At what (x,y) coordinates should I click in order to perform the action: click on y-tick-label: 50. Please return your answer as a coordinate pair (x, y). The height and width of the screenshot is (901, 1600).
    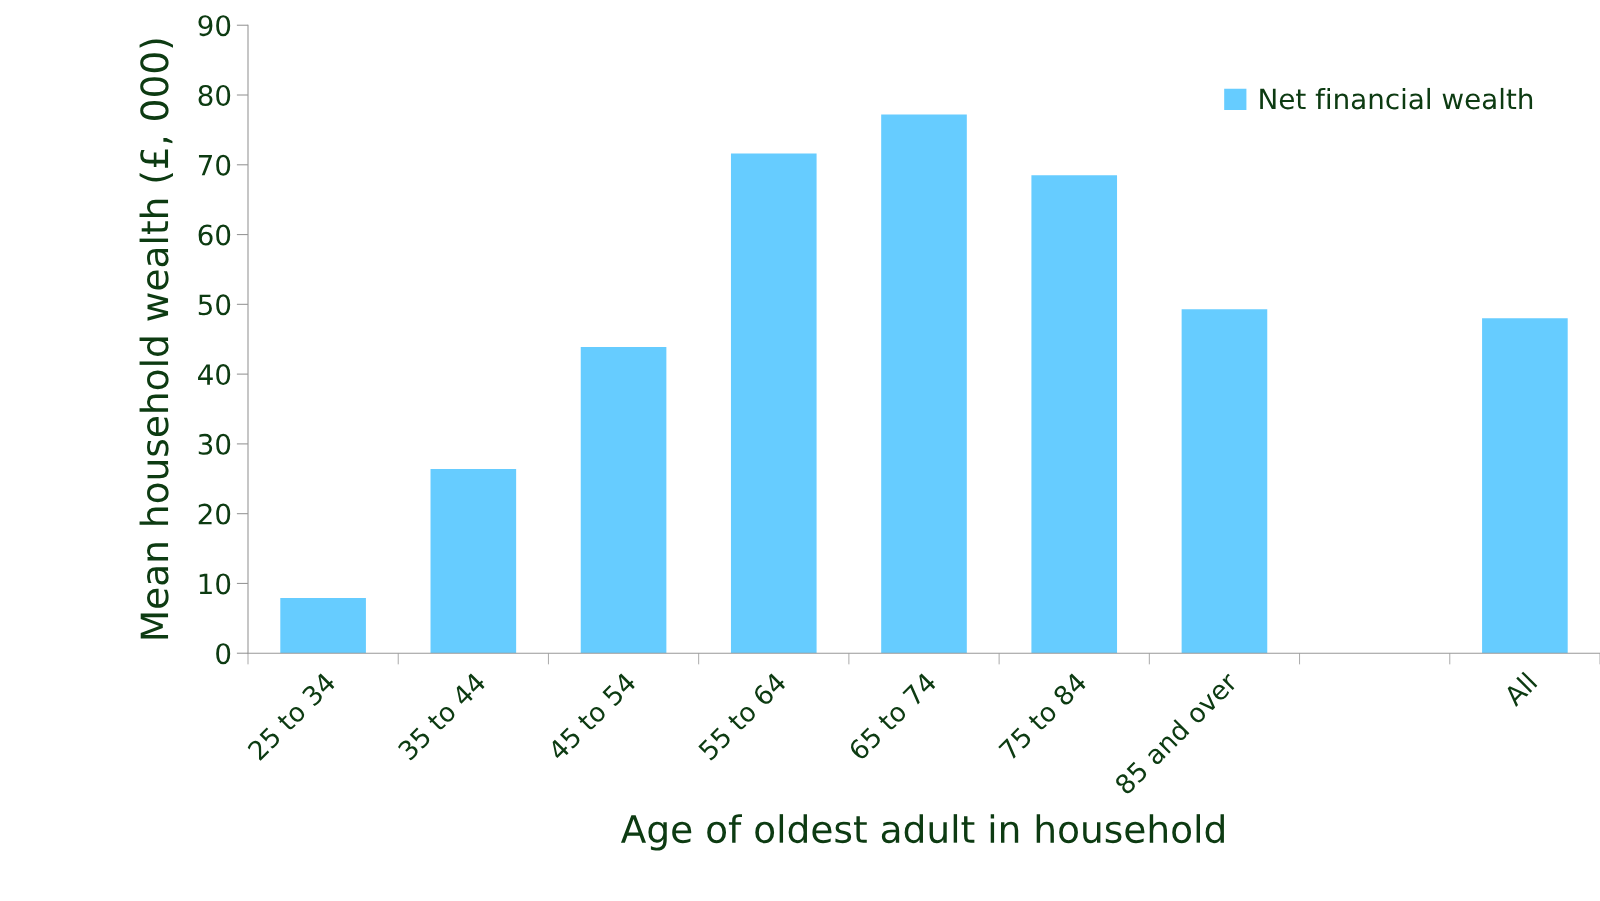
    Looking at the image, I should click on (214, 305).